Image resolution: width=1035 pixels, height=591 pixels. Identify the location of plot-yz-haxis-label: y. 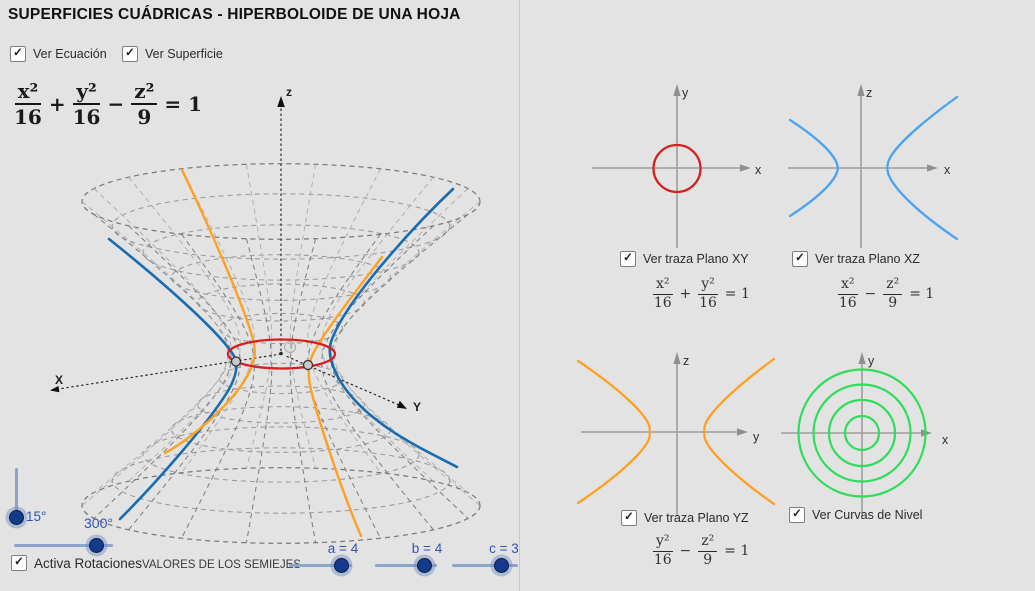
(756, 437).